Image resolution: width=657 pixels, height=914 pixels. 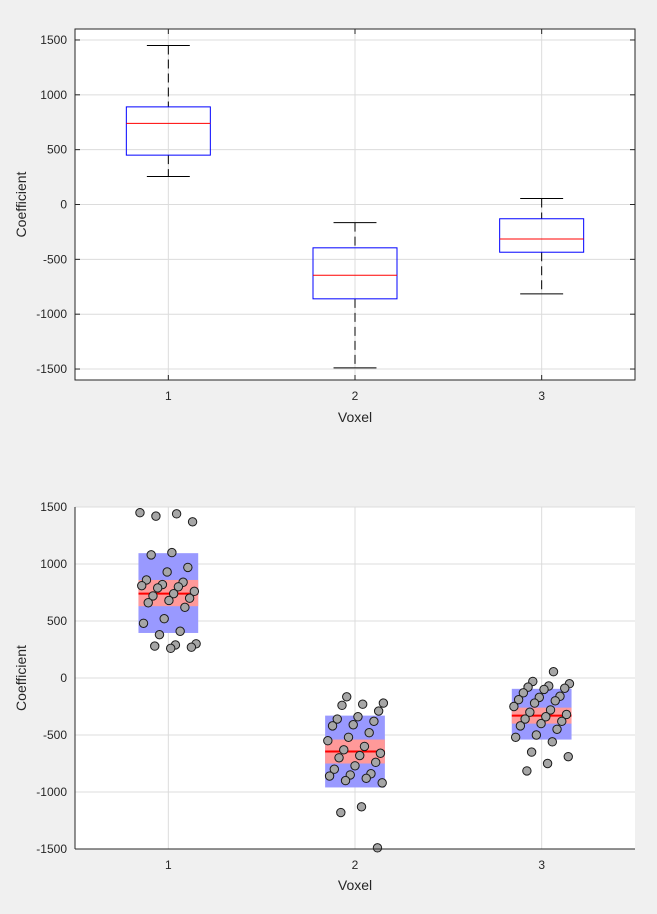 I want to click on boxplot-y-axis-label: Coefficient, so click(x=21, y=204).